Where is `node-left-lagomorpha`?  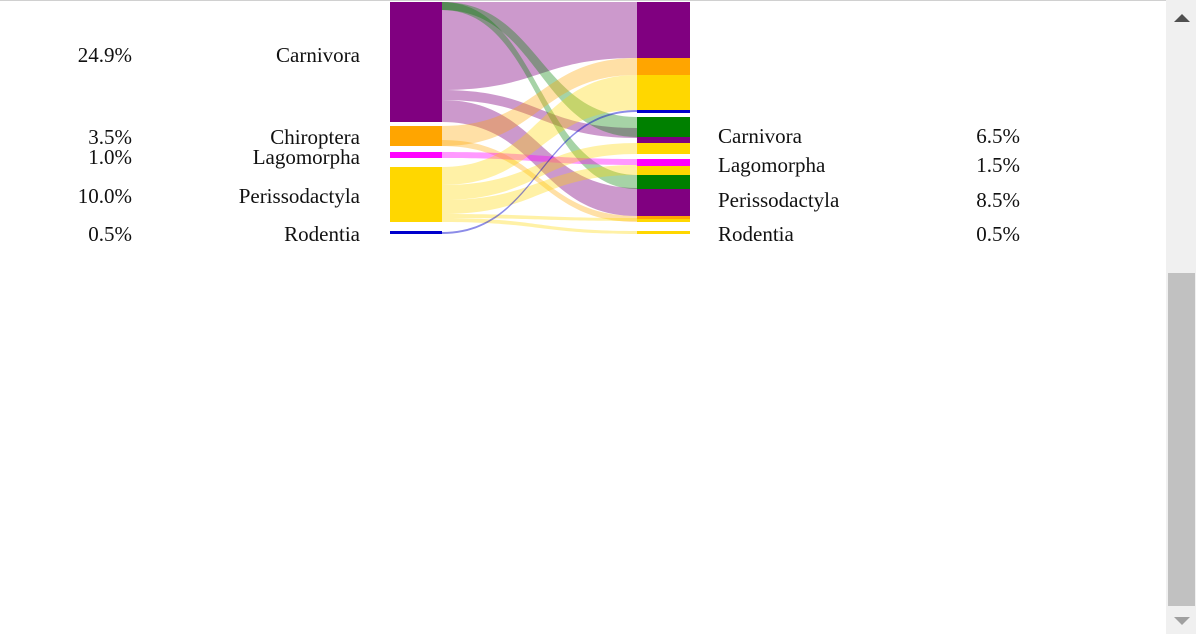 node-left-lagomorpha is located at coordinates (416, 155).